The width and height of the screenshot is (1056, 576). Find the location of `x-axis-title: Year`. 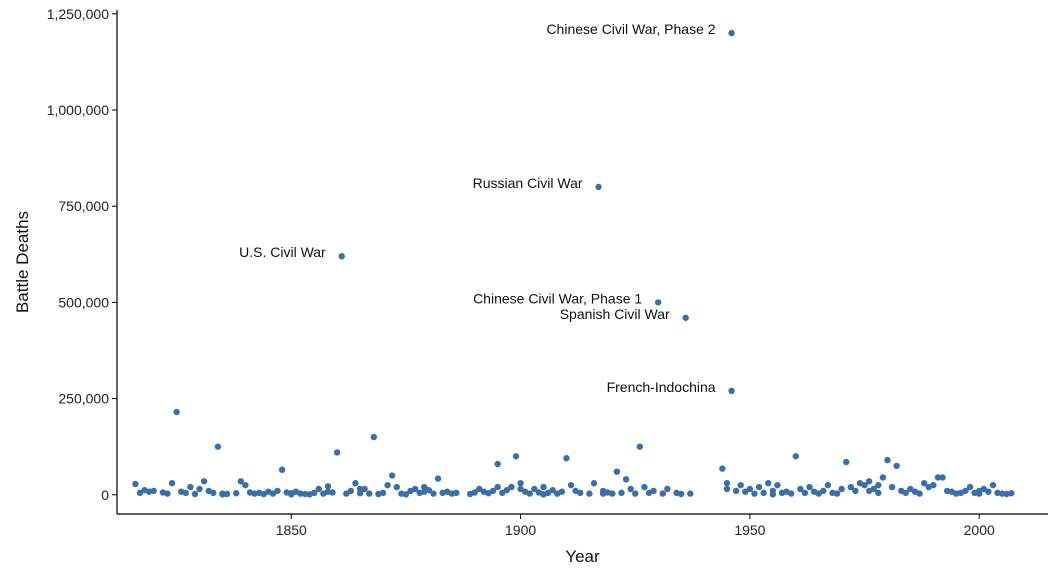

x-axis-title: Year is located at coordinates (582, 556).